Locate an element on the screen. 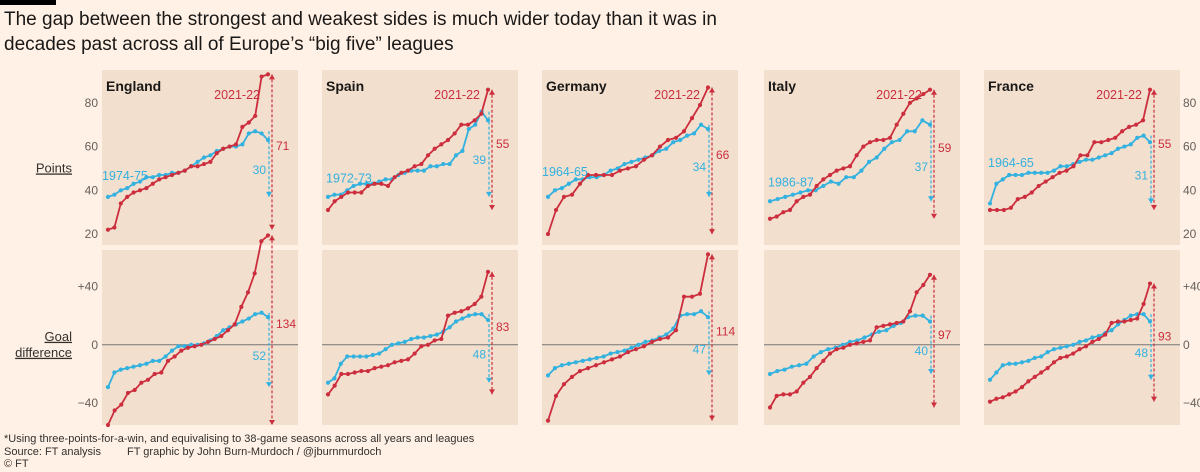 This screenshot has width=1200, height=472. panel-background is located at coordinates (200, 157).